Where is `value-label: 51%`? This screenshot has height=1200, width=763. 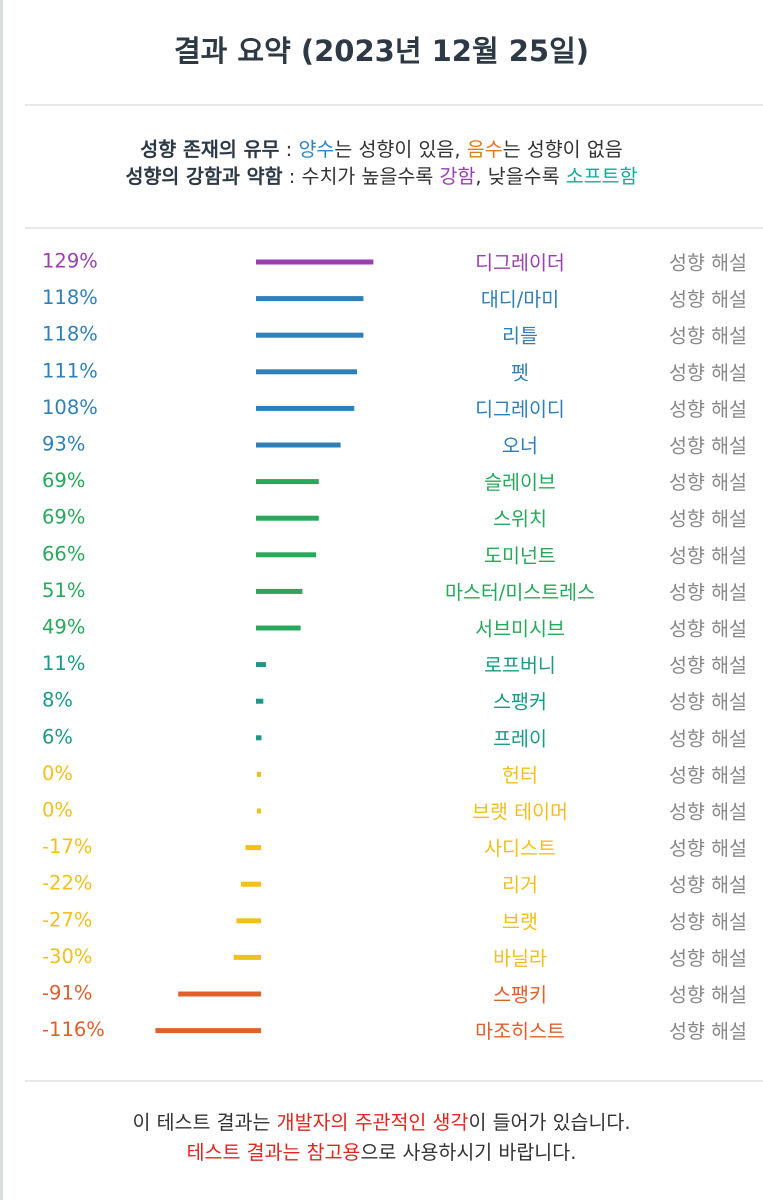
value-label: 51% is located at coordinates (63, 590).